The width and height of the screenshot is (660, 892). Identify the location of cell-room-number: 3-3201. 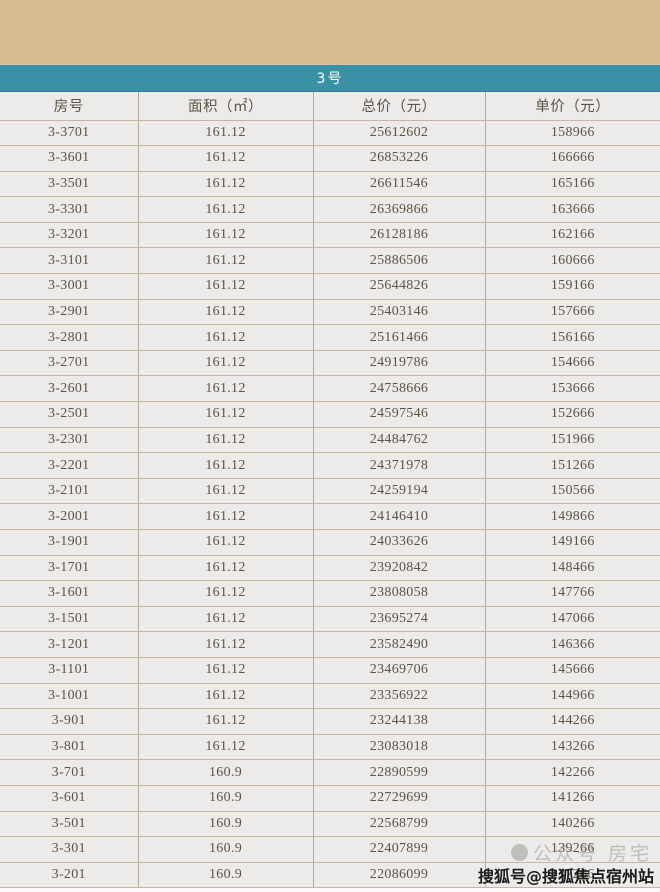
(69, 235).